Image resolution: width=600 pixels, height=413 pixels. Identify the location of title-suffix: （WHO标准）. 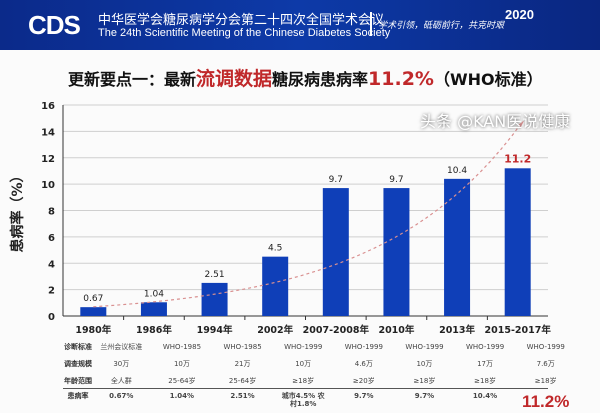
(488, 79).